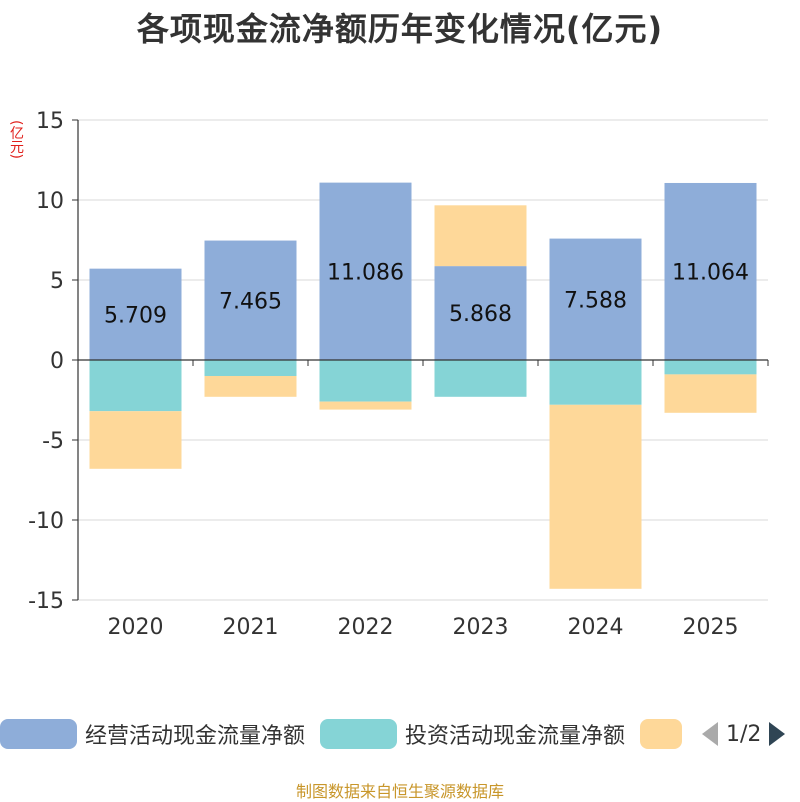 The width and height of the screenshot is (800, 802). What do you see at coordinates (366, 627) in the screenshot?
I see `x-tick-label: 2022` at bounding box center [366, 627].